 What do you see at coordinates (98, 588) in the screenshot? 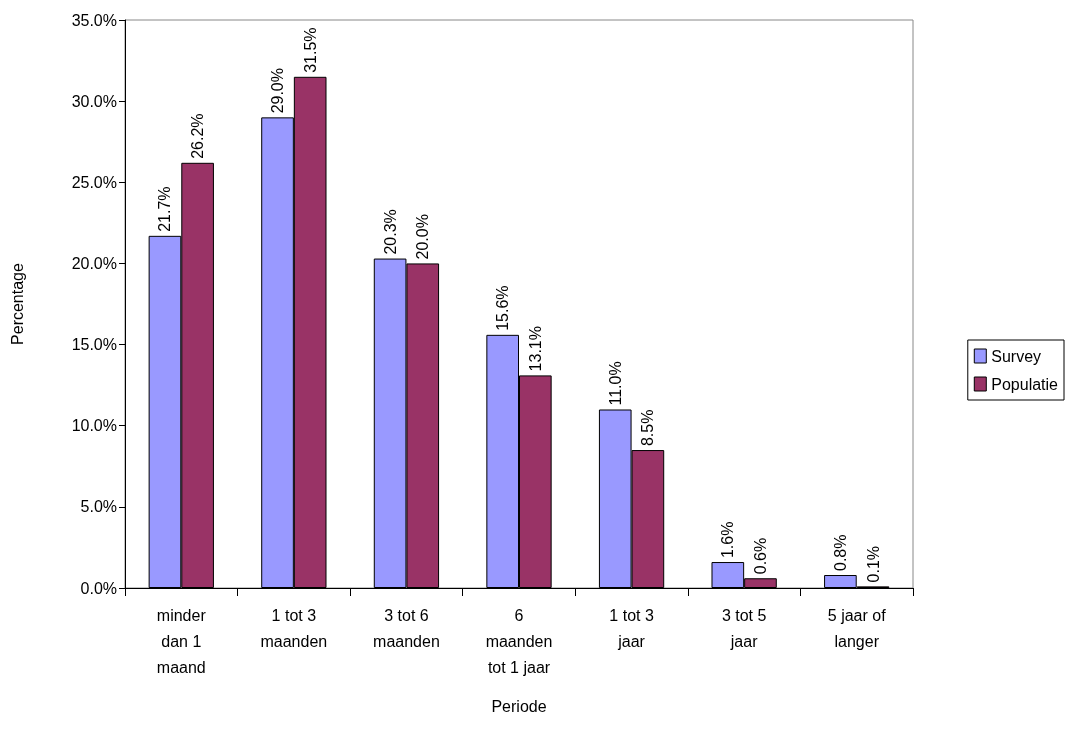
I see `y-tick-label: 0.0%` at bounding box center [98, 588].